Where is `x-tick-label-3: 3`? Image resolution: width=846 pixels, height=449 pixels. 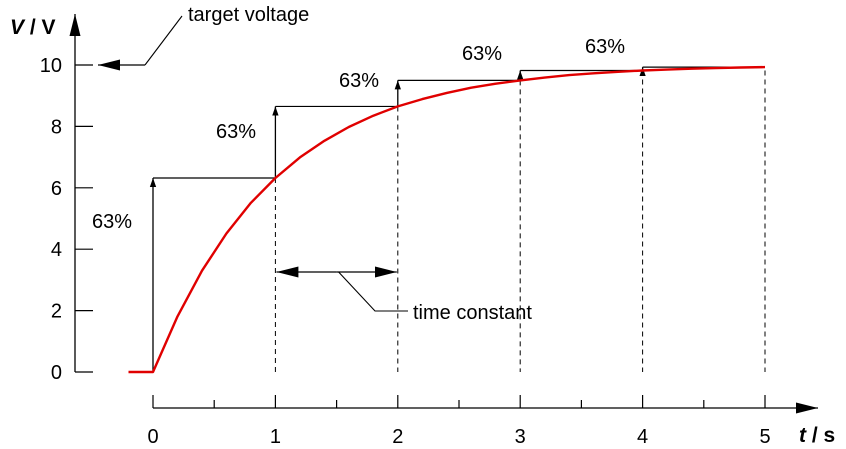 x-tick-label-3: 3 is located at coordinates (520, 437).